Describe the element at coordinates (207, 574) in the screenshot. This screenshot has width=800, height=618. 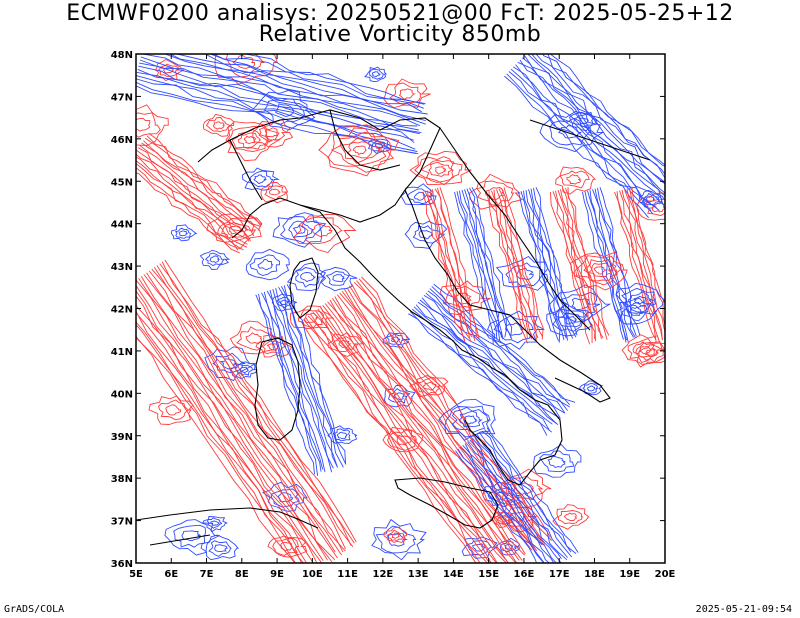
I see `lon-tick-label: 7E` at that location.